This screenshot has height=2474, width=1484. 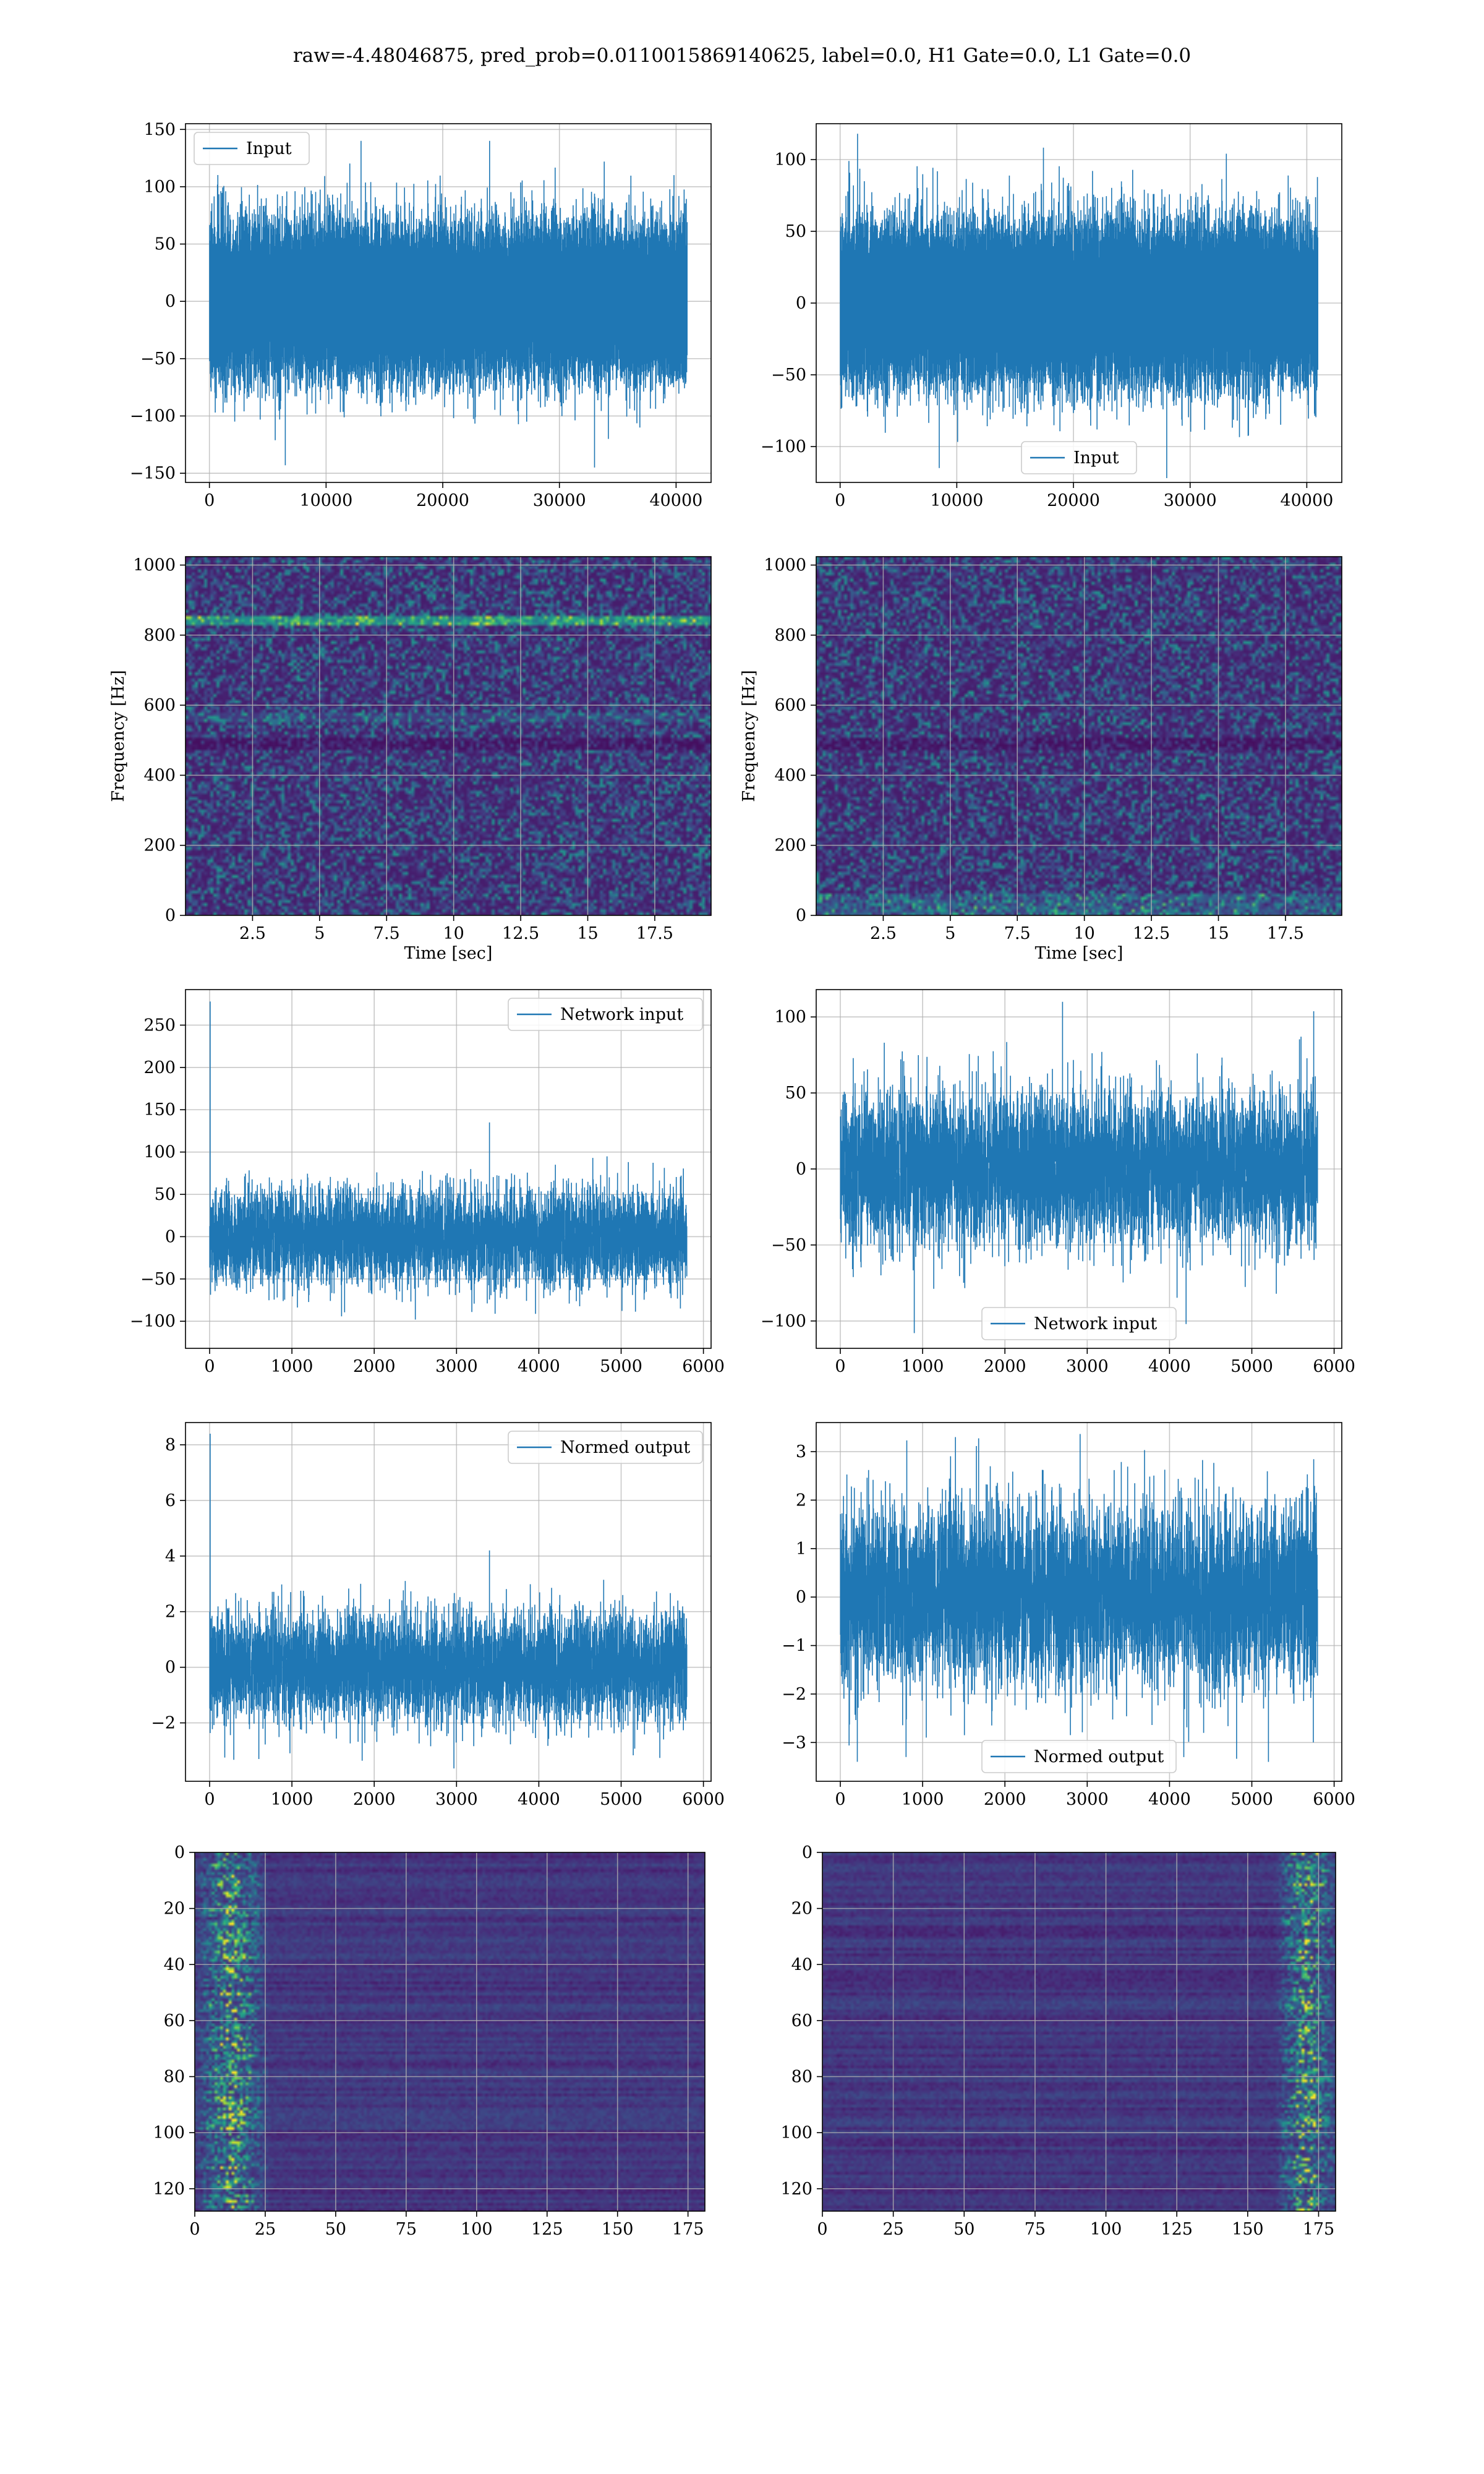 I want to click on normed-output-right-axes-frame, so click(x=1079, y=1602).